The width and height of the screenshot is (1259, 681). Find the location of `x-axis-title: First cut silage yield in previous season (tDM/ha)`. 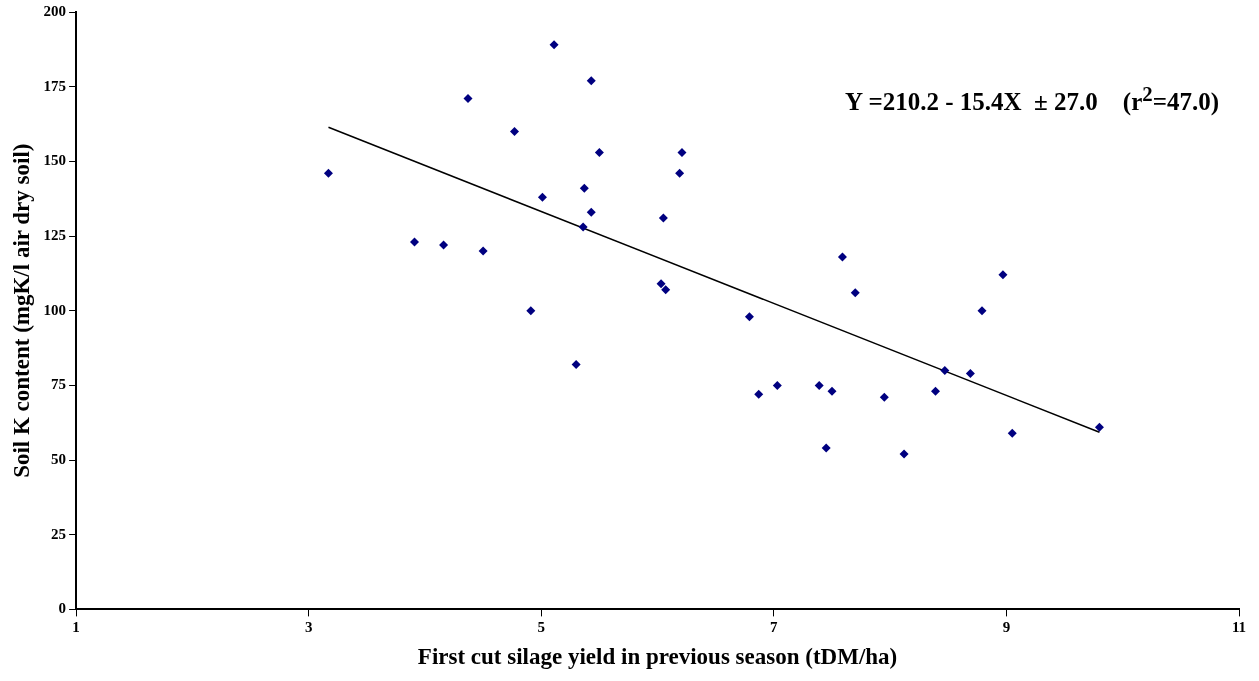

x-axis-title: First cut silage yield in previous season (tDM/ha) is located at coordinates (657, 657).